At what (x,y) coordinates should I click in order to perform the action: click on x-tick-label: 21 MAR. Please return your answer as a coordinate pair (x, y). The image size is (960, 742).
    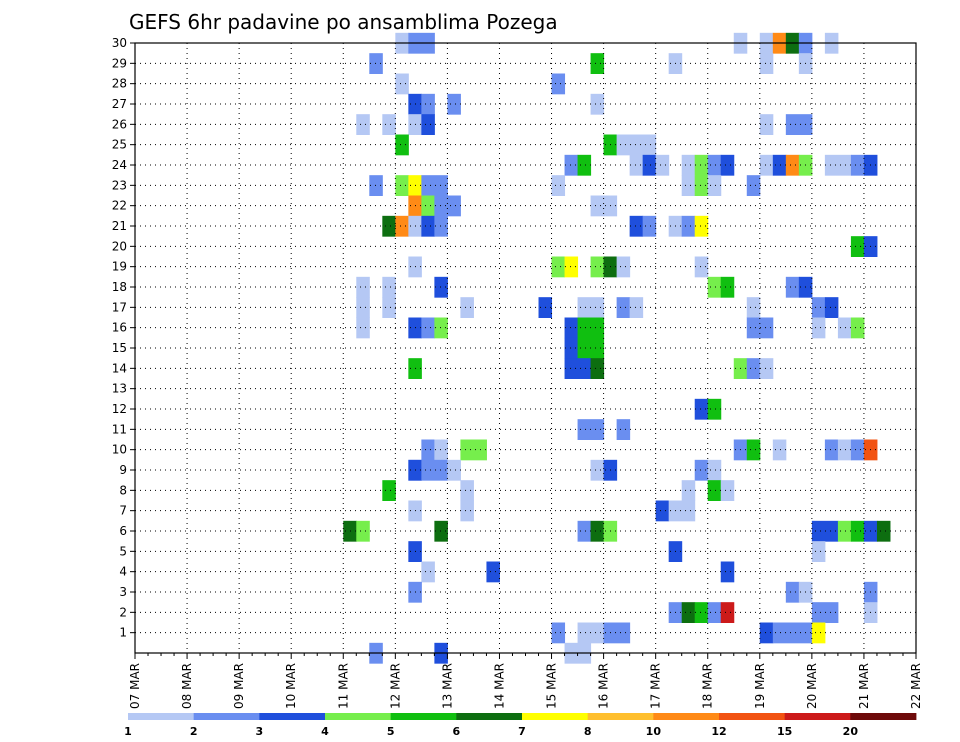
    Looking at the image, I should click on (864, 686).